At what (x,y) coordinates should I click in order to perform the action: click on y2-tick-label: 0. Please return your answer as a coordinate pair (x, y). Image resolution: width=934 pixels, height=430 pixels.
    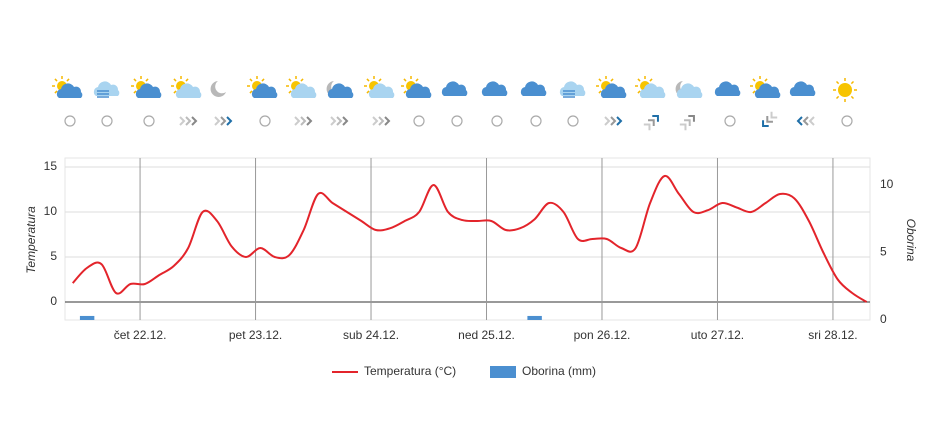
    Looking at the image, I should click on (883, 319).